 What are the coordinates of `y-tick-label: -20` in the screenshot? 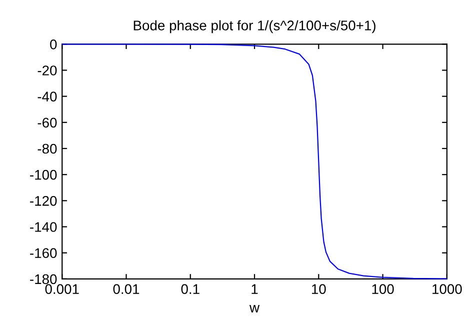 It's located at (47, 71).